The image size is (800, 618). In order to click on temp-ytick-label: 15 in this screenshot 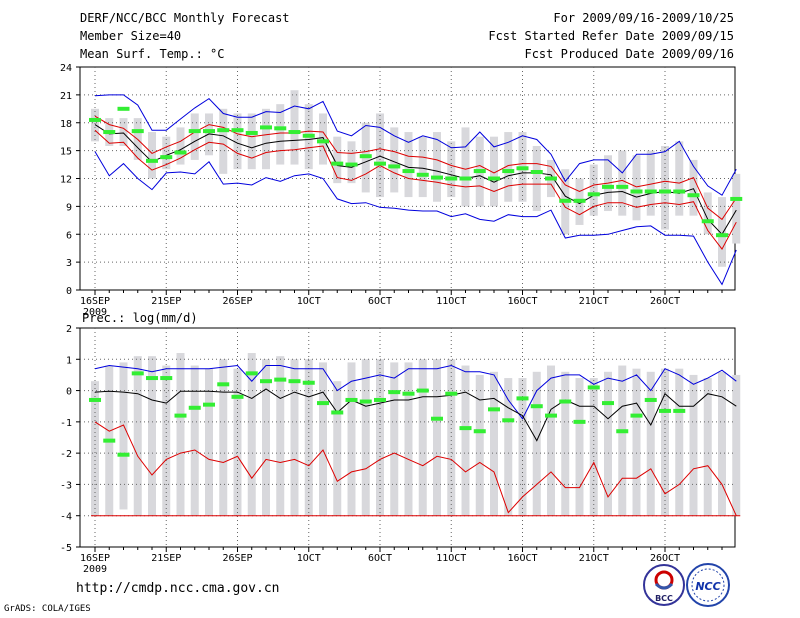, I will do `click(66, 152)`.